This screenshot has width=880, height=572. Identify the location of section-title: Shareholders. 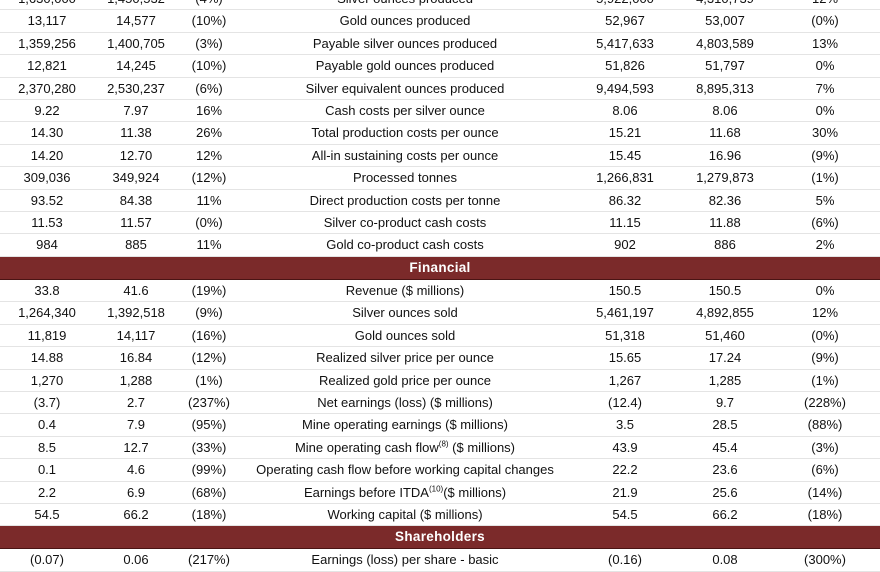
(440, 537).